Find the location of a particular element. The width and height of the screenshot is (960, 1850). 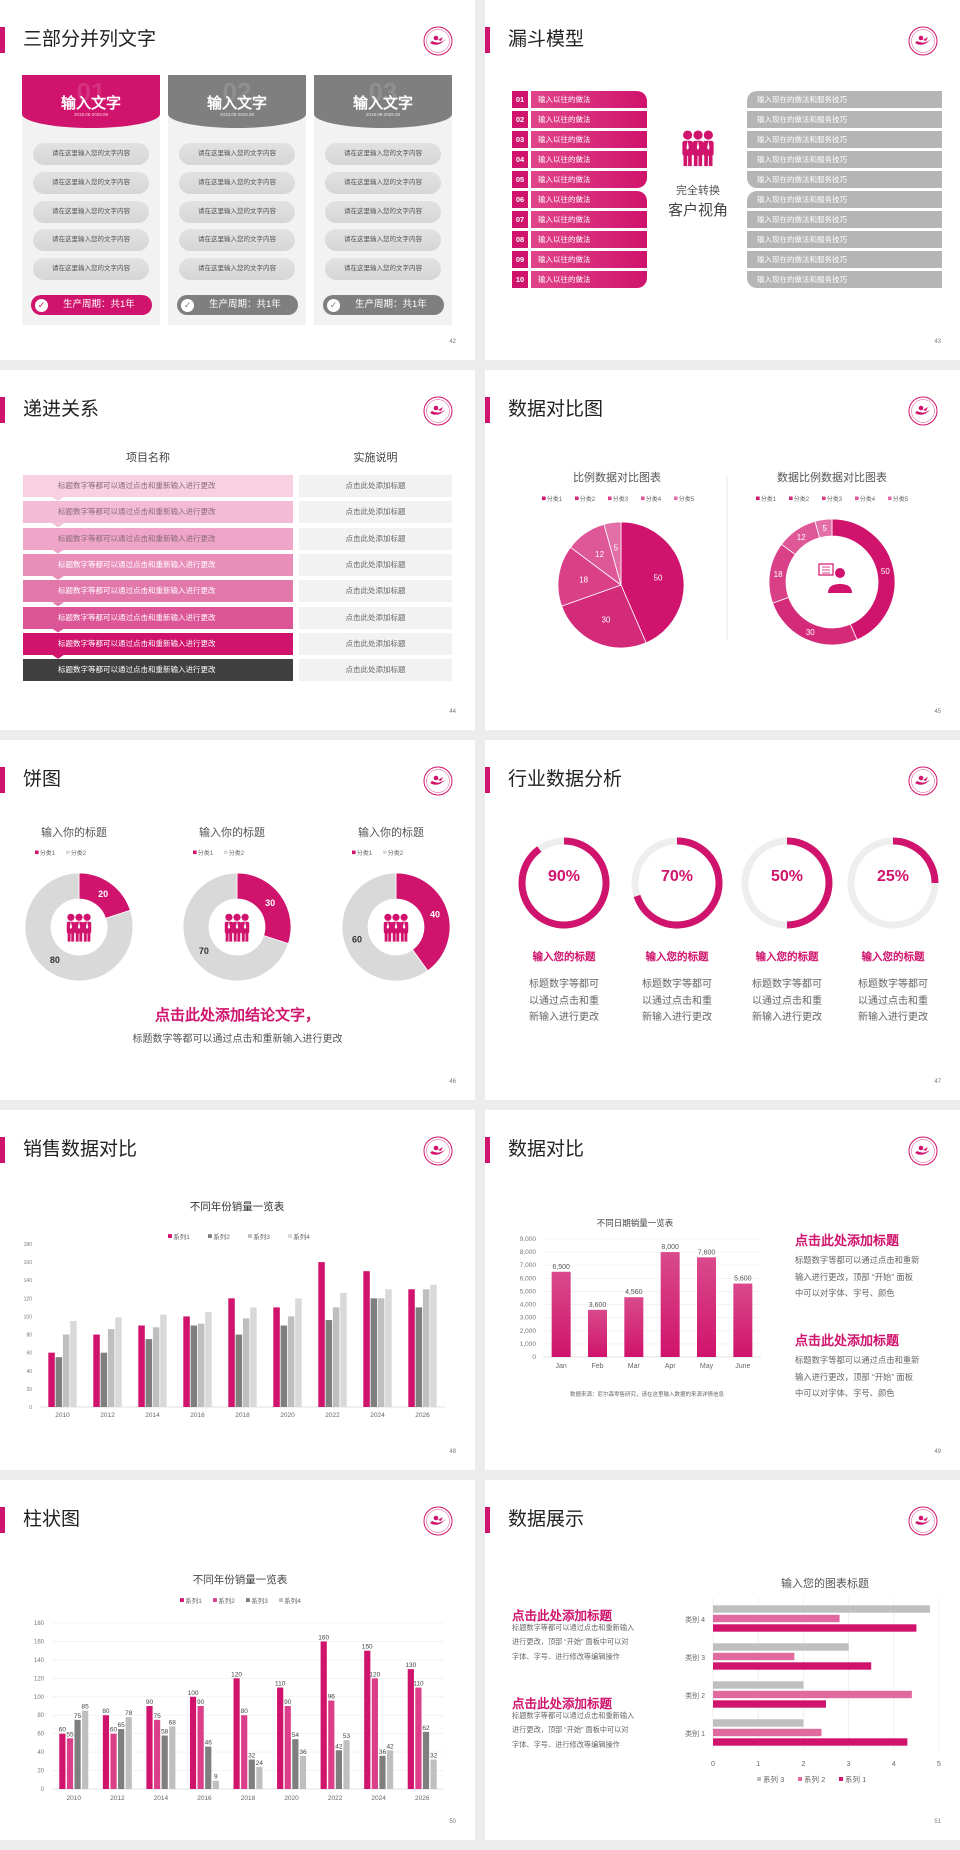

item-number: 07 is located at coordinates (520, 219).